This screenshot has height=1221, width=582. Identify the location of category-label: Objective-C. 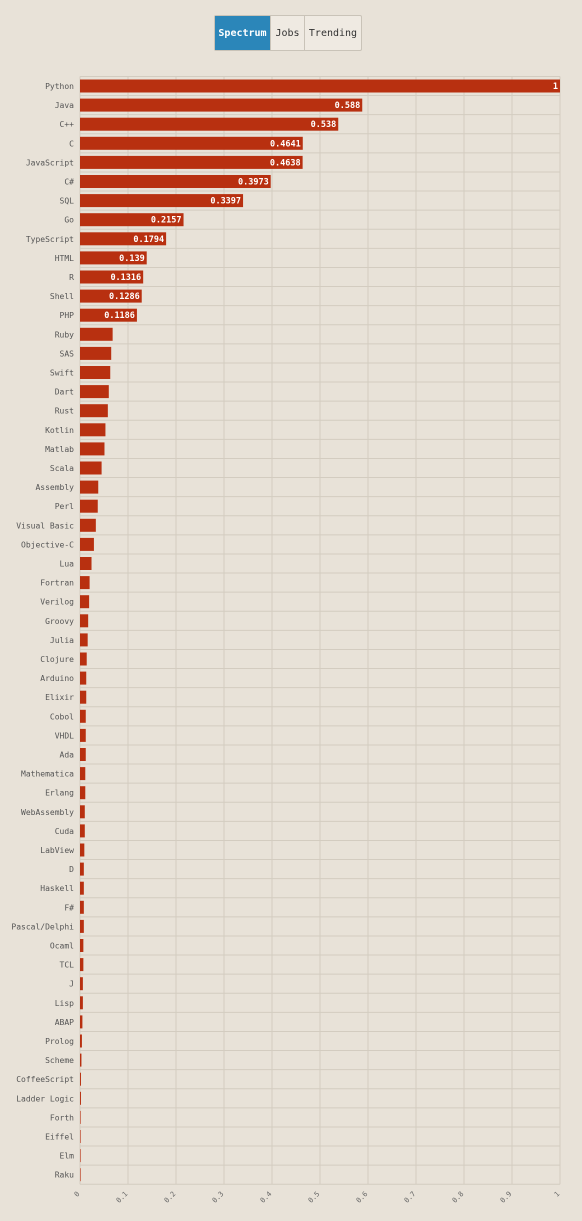
(47, 544).